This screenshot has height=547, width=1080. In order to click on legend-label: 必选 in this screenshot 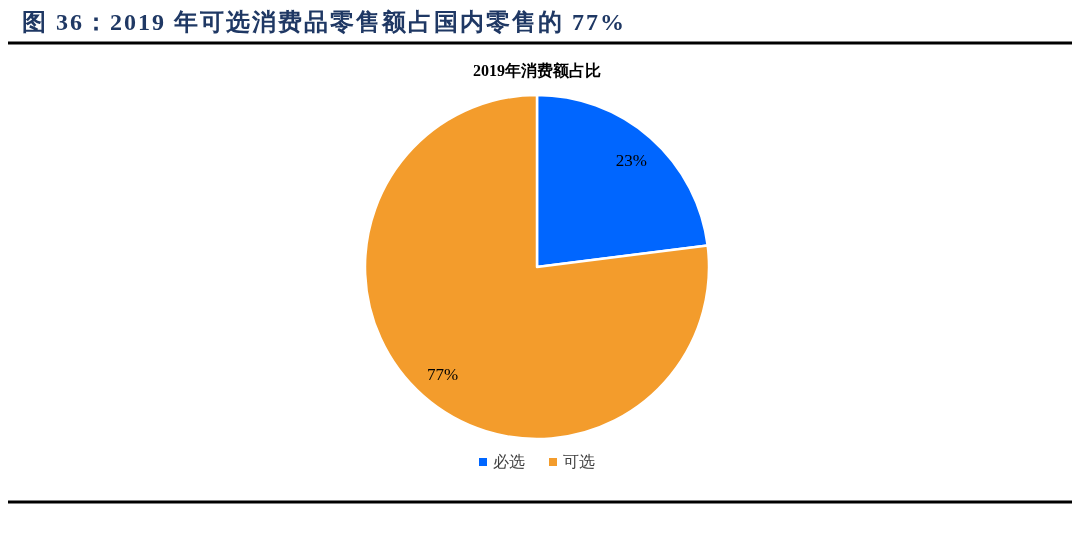, I will do `click(509, 461)`.